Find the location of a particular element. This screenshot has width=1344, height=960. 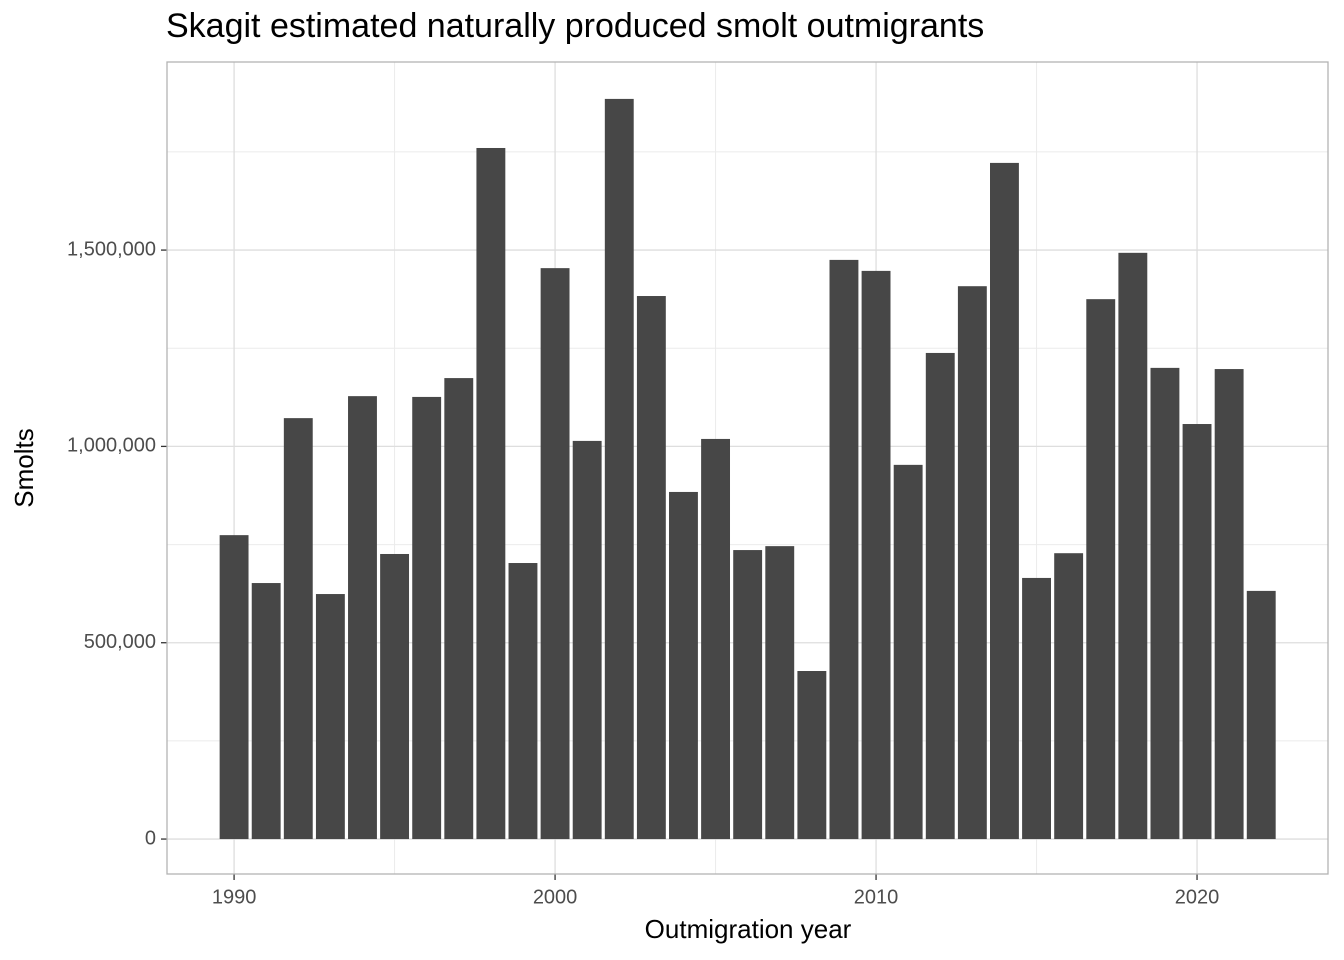

y-tick-label: 500,000 is located at coordinates (120, 642).